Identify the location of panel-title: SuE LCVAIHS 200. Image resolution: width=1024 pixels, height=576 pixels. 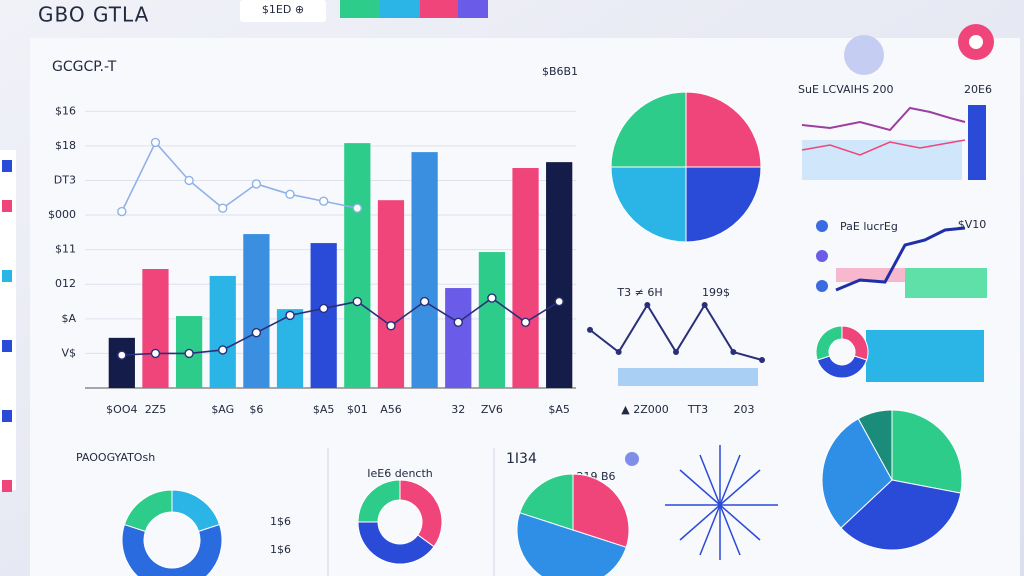
(846, 89).